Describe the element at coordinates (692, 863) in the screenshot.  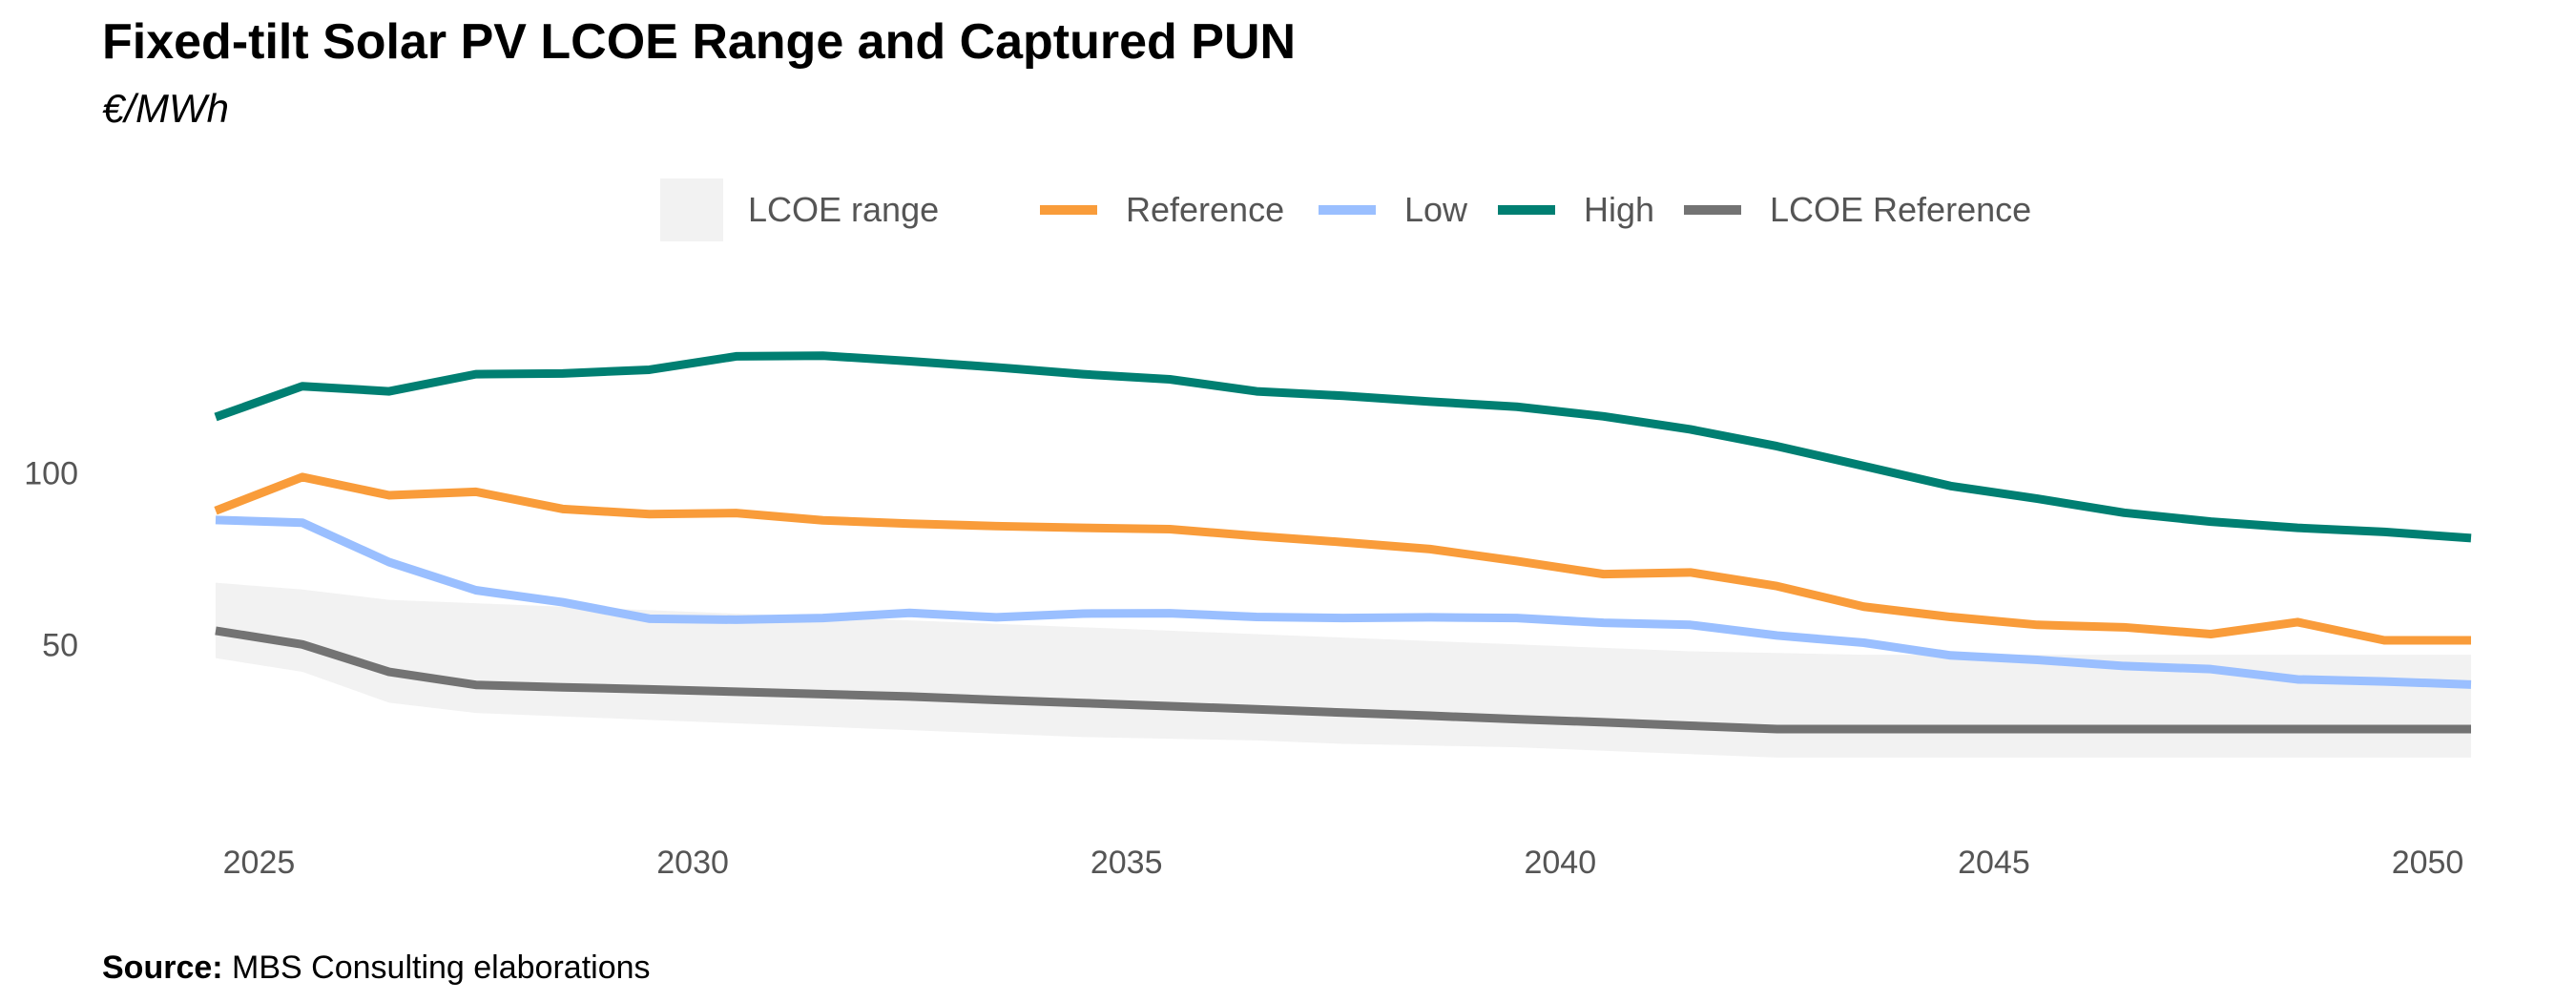
I see `x-tick-label-2030: 2030` at that location.